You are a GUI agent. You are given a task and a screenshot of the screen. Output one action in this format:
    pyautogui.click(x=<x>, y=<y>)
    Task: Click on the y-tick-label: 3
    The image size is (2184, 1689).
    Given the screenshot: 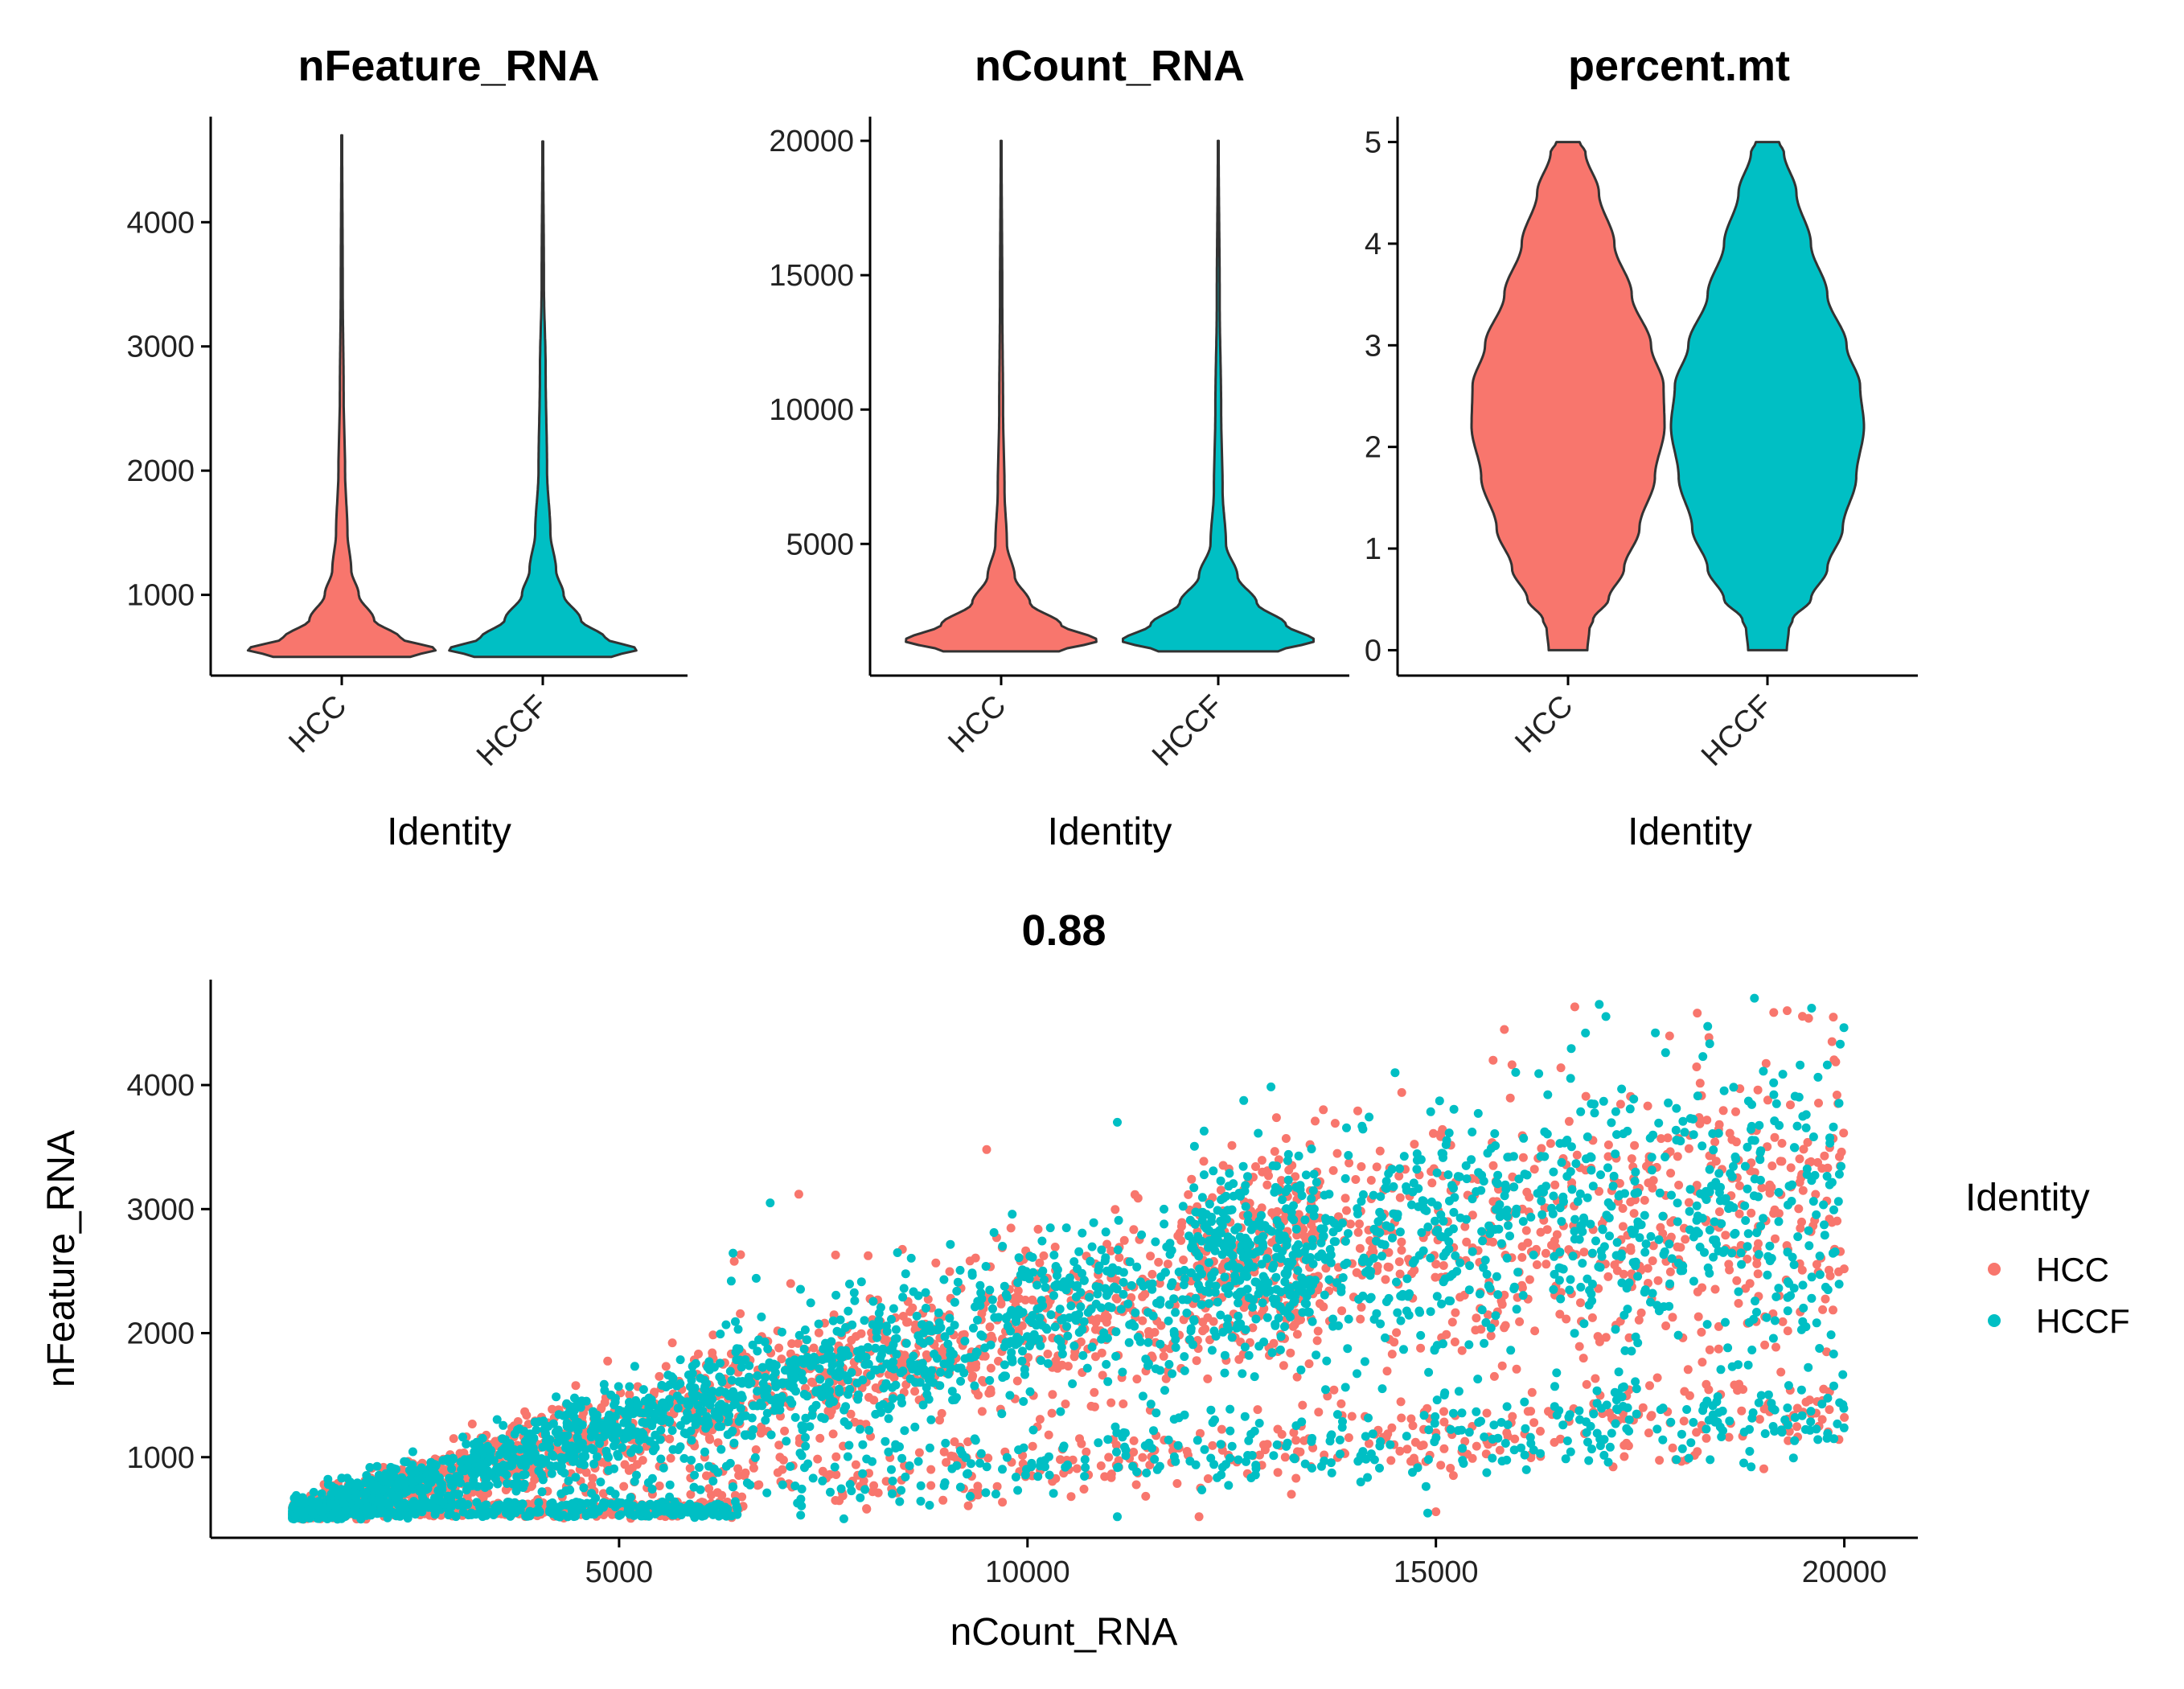 What is the action you would take?
    pyautogui.click(x=1373, y=346)
    